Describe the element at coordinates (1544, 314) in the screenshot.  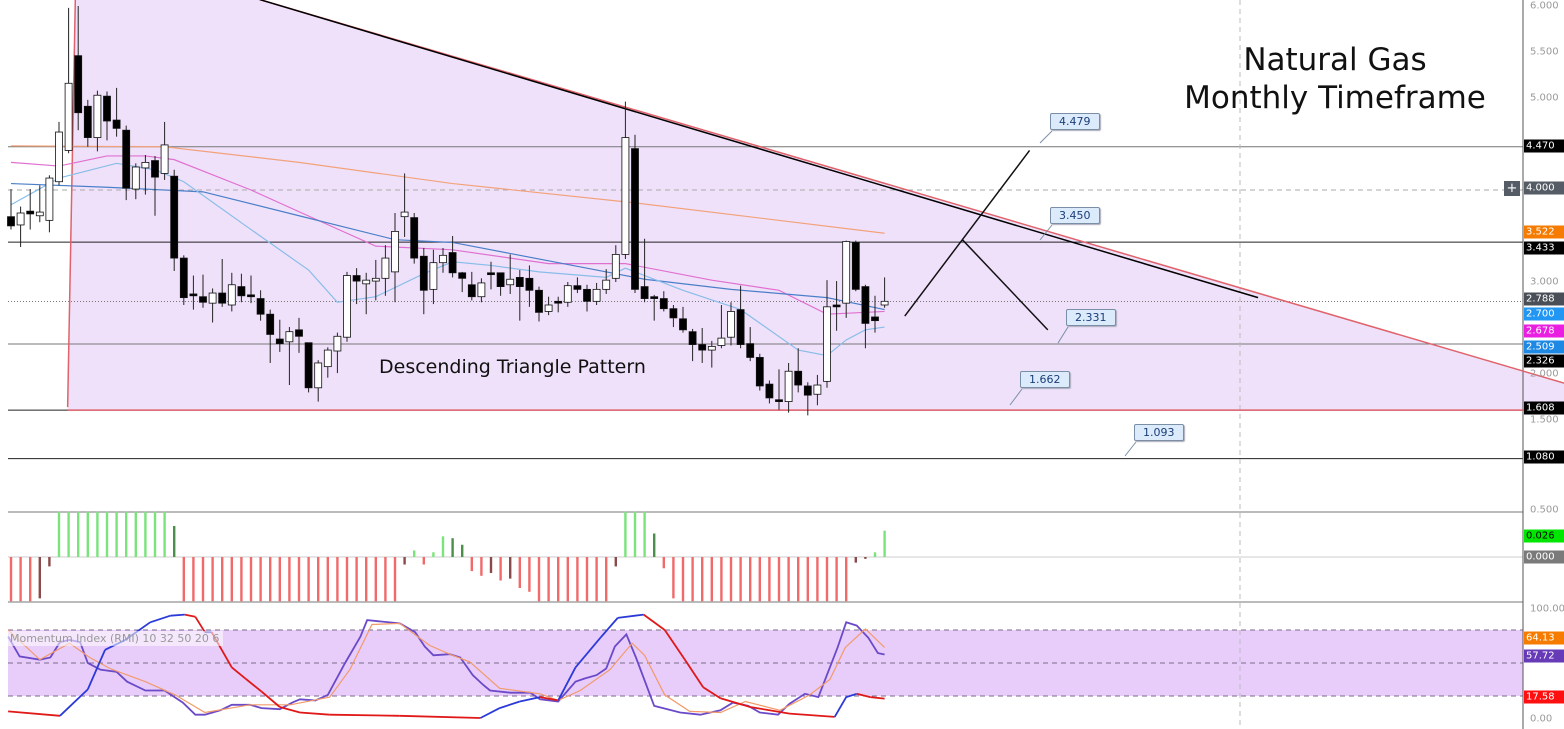
I see `price-tag: 2.700` at that location.